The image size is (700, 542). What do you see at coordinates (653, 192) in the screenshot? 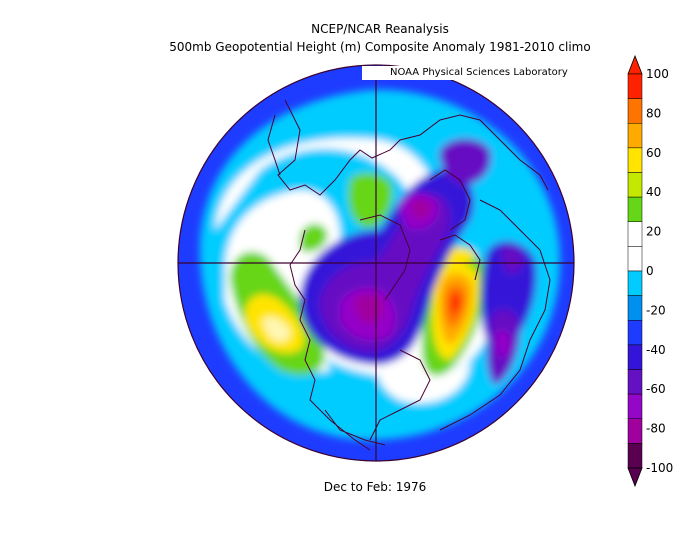
I see `colorbar-tick-label: 40` at bounding box center [653, 192].